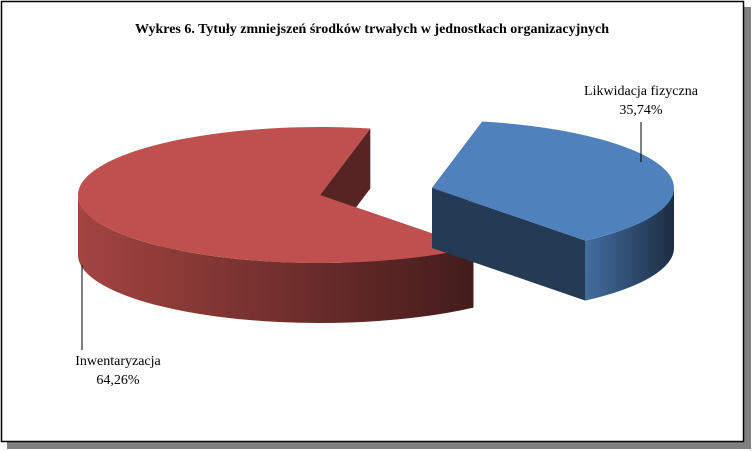 The height and width of the screenshot is (451, 753). What do you see at coordinates (641, 91) in the screenshot?
I see `slice-label: Likwidacja fizyczna` at bounding box center [641, 91].